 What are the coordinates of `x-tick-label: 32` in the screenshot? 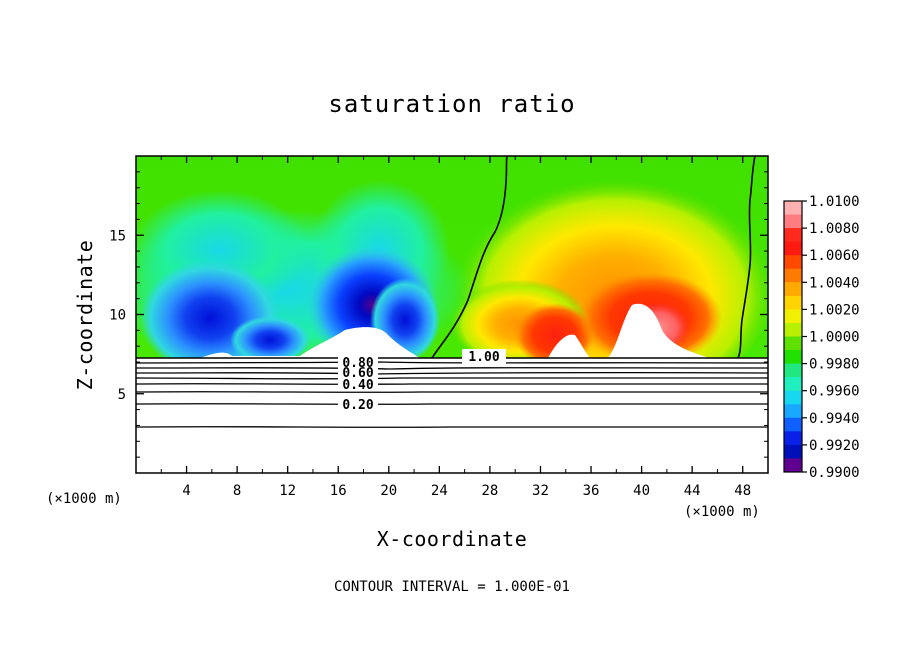 It's located at (540, 491).